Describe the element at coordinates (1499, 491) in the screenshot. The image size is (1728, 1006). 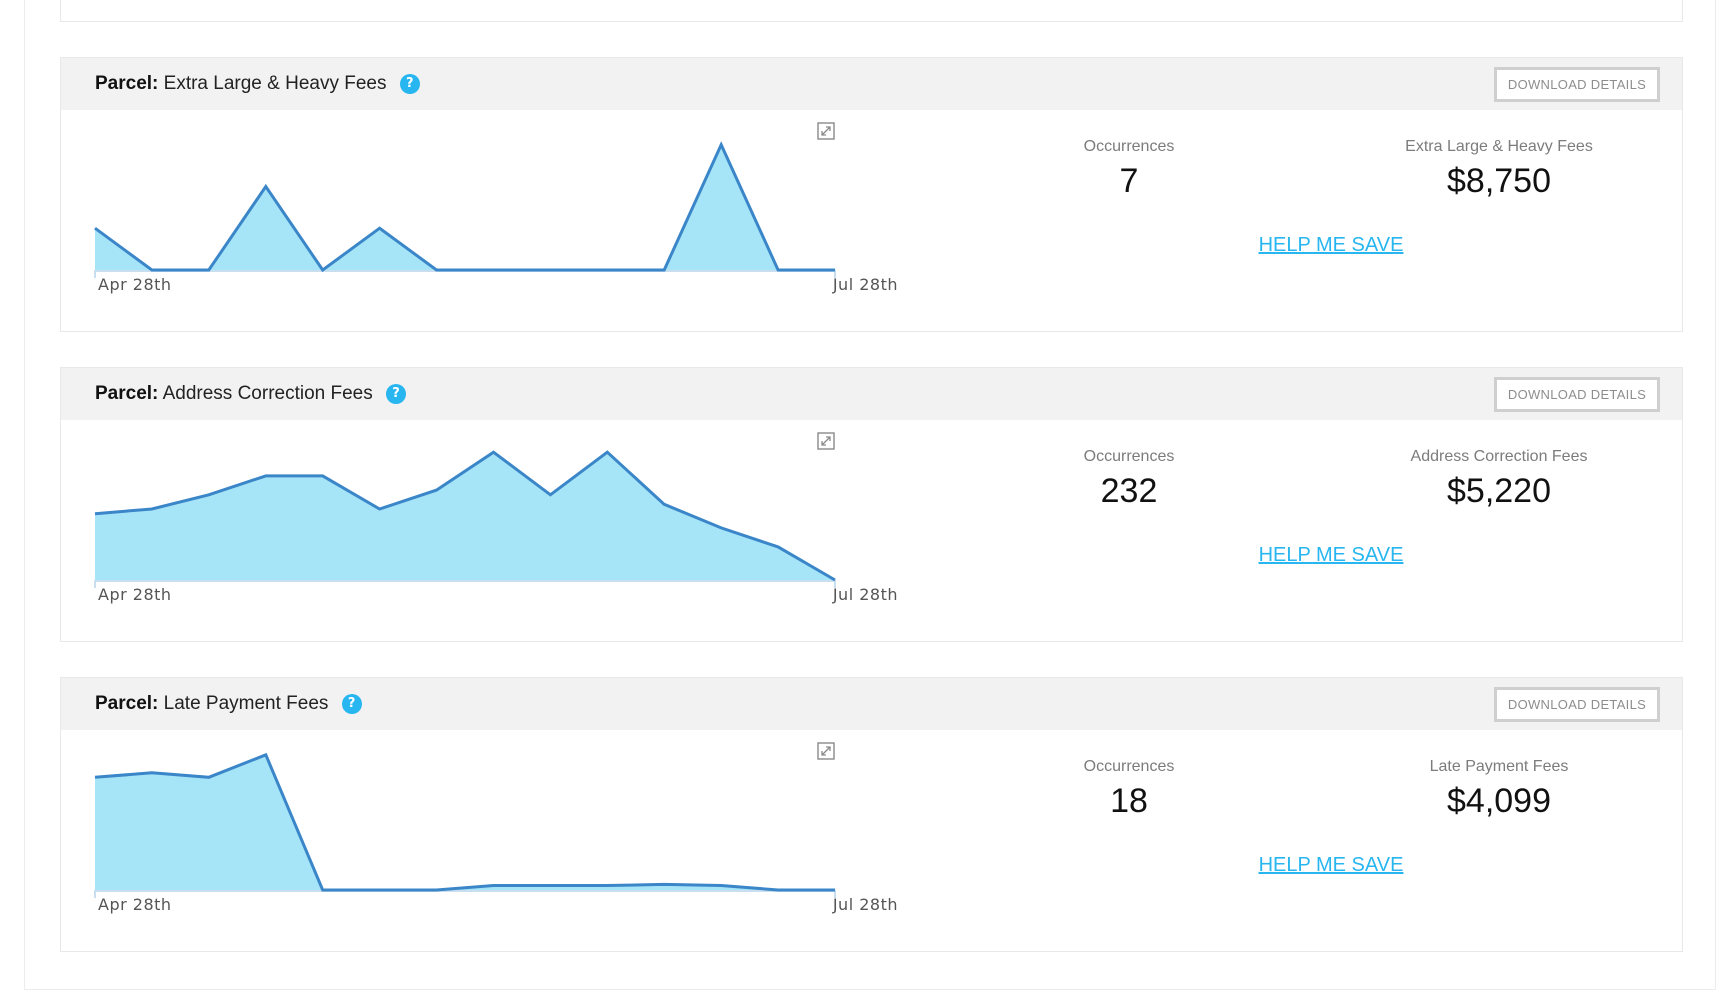
I see `fee-total-value: $5,220` at that location.